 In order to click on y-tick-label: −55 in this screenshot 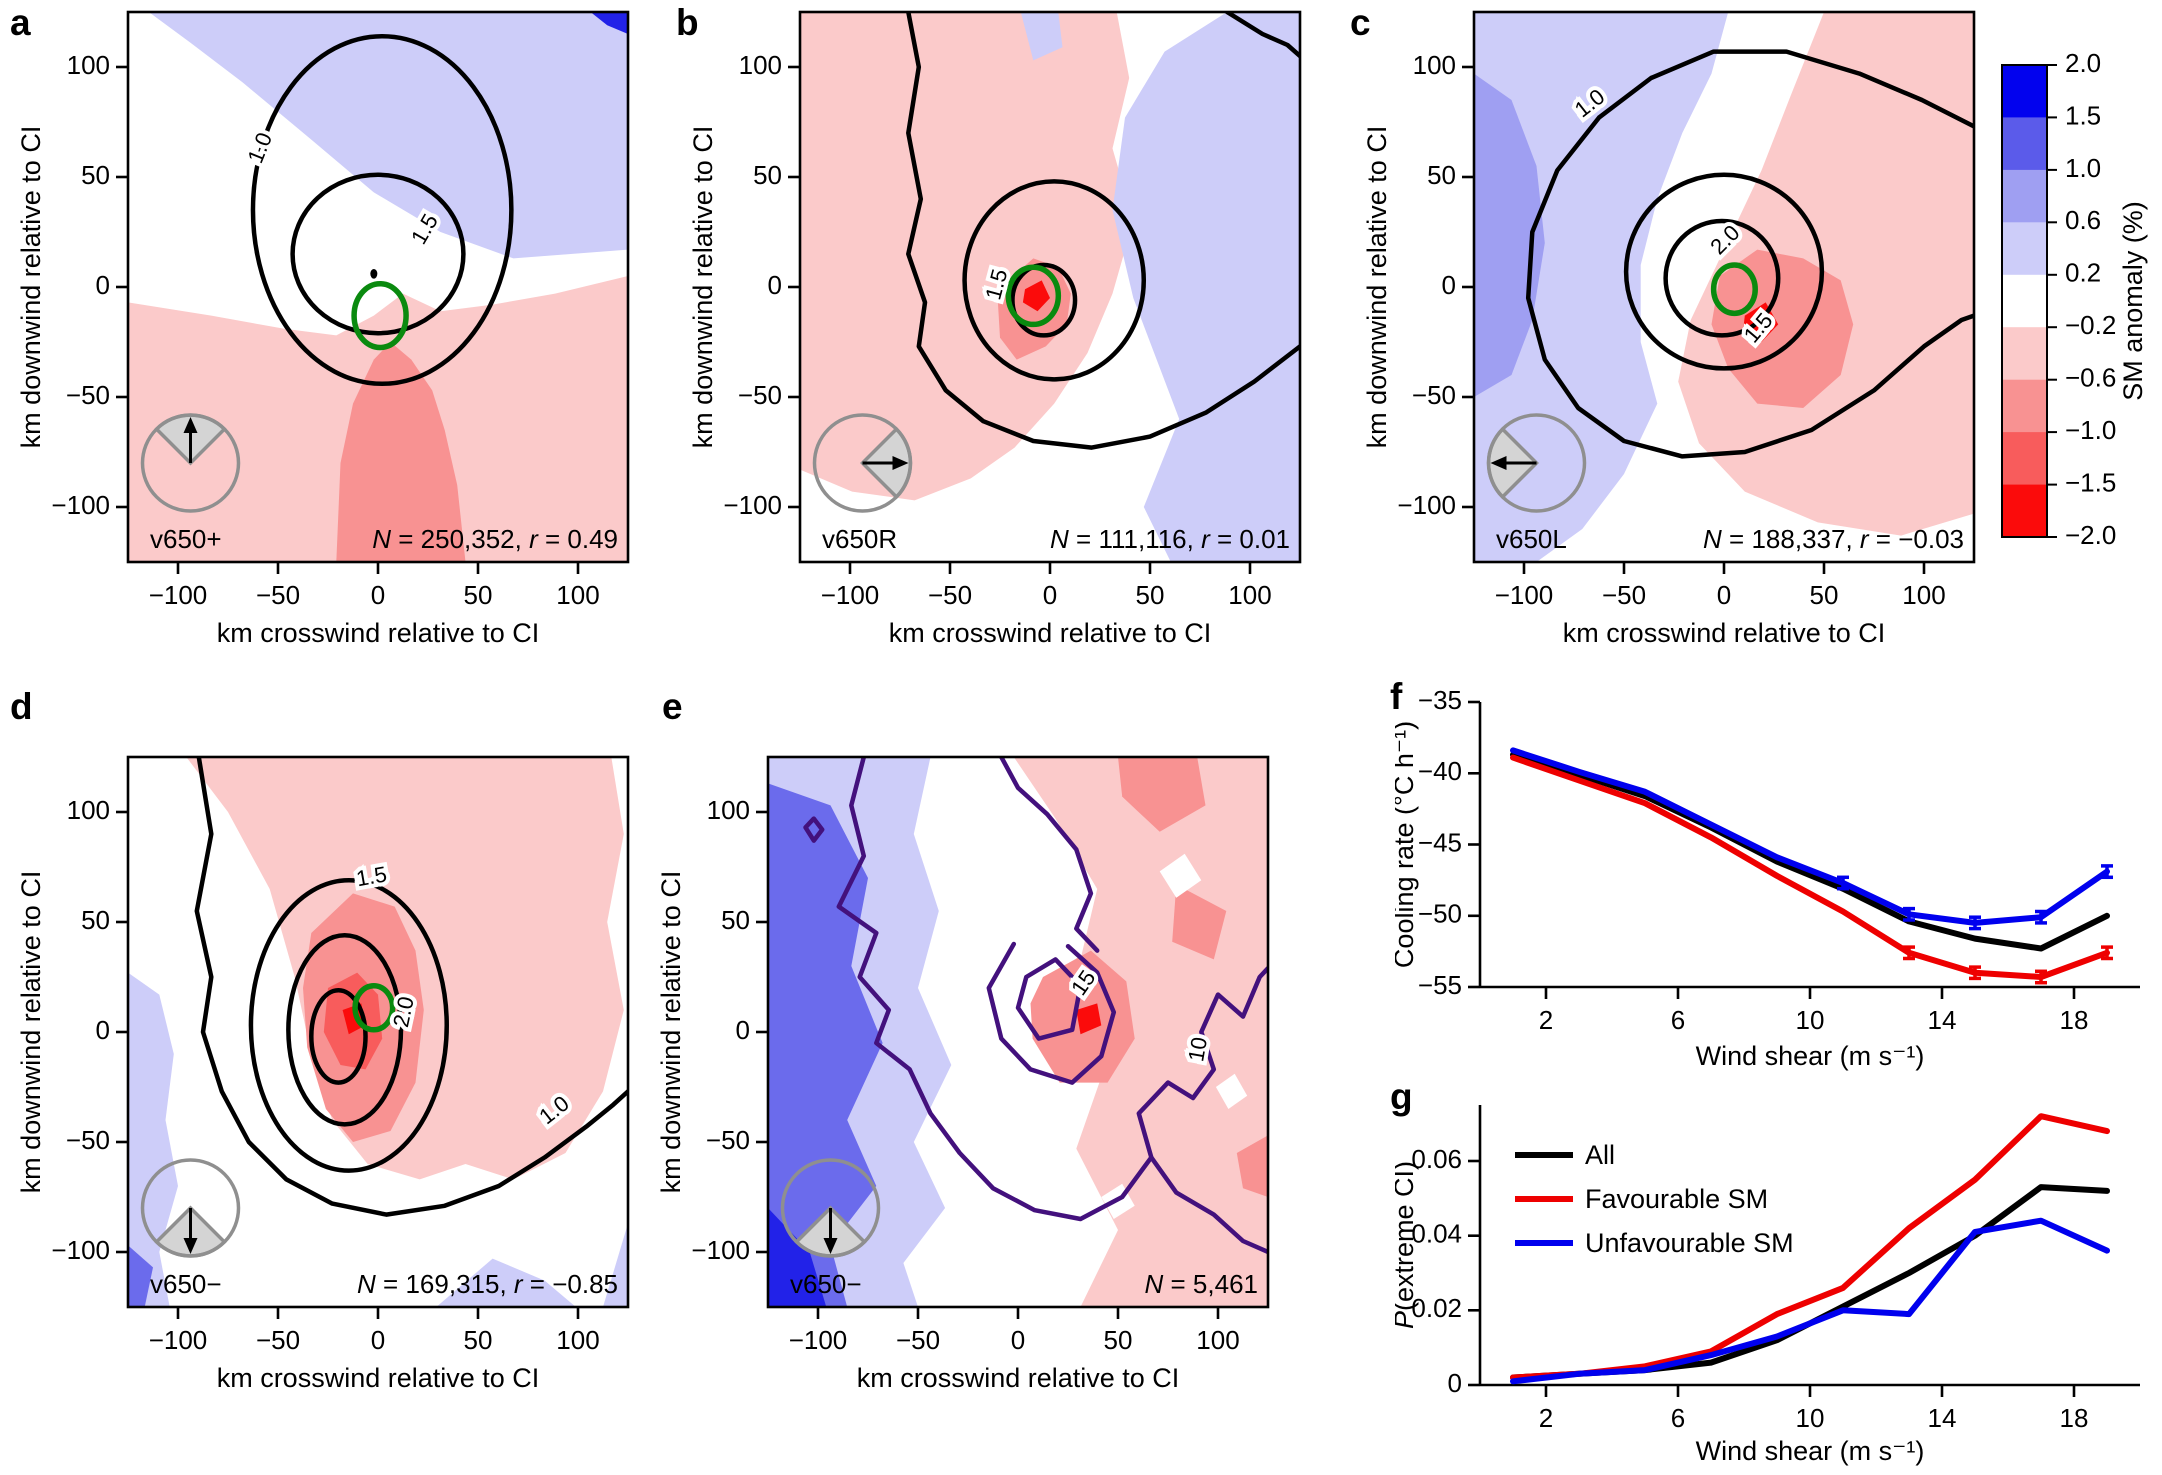, I will do `click(1440, 985)`.